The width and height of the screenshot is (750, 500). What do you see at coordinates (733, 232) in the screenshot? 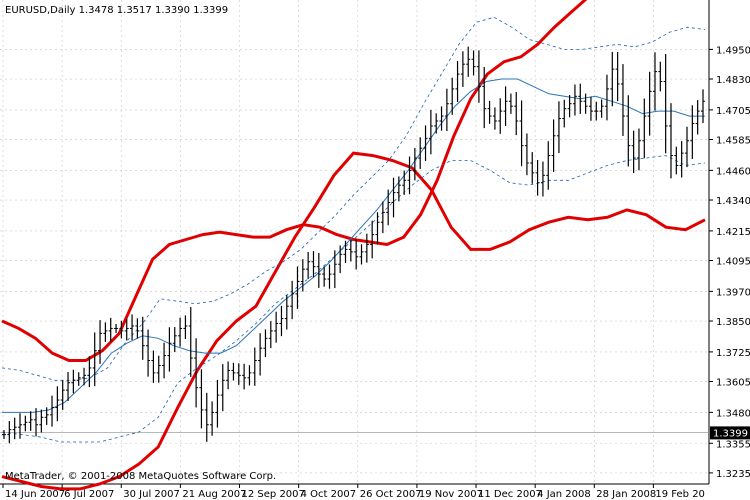
I see `price-tick-label: 1.4215` at bounding box center [733, 232].